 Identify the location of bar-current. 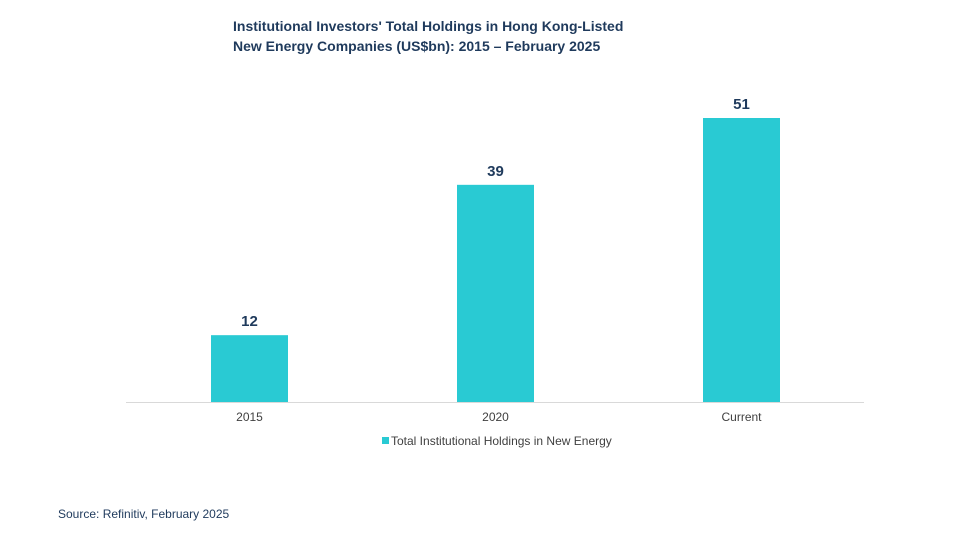
(741, 260).